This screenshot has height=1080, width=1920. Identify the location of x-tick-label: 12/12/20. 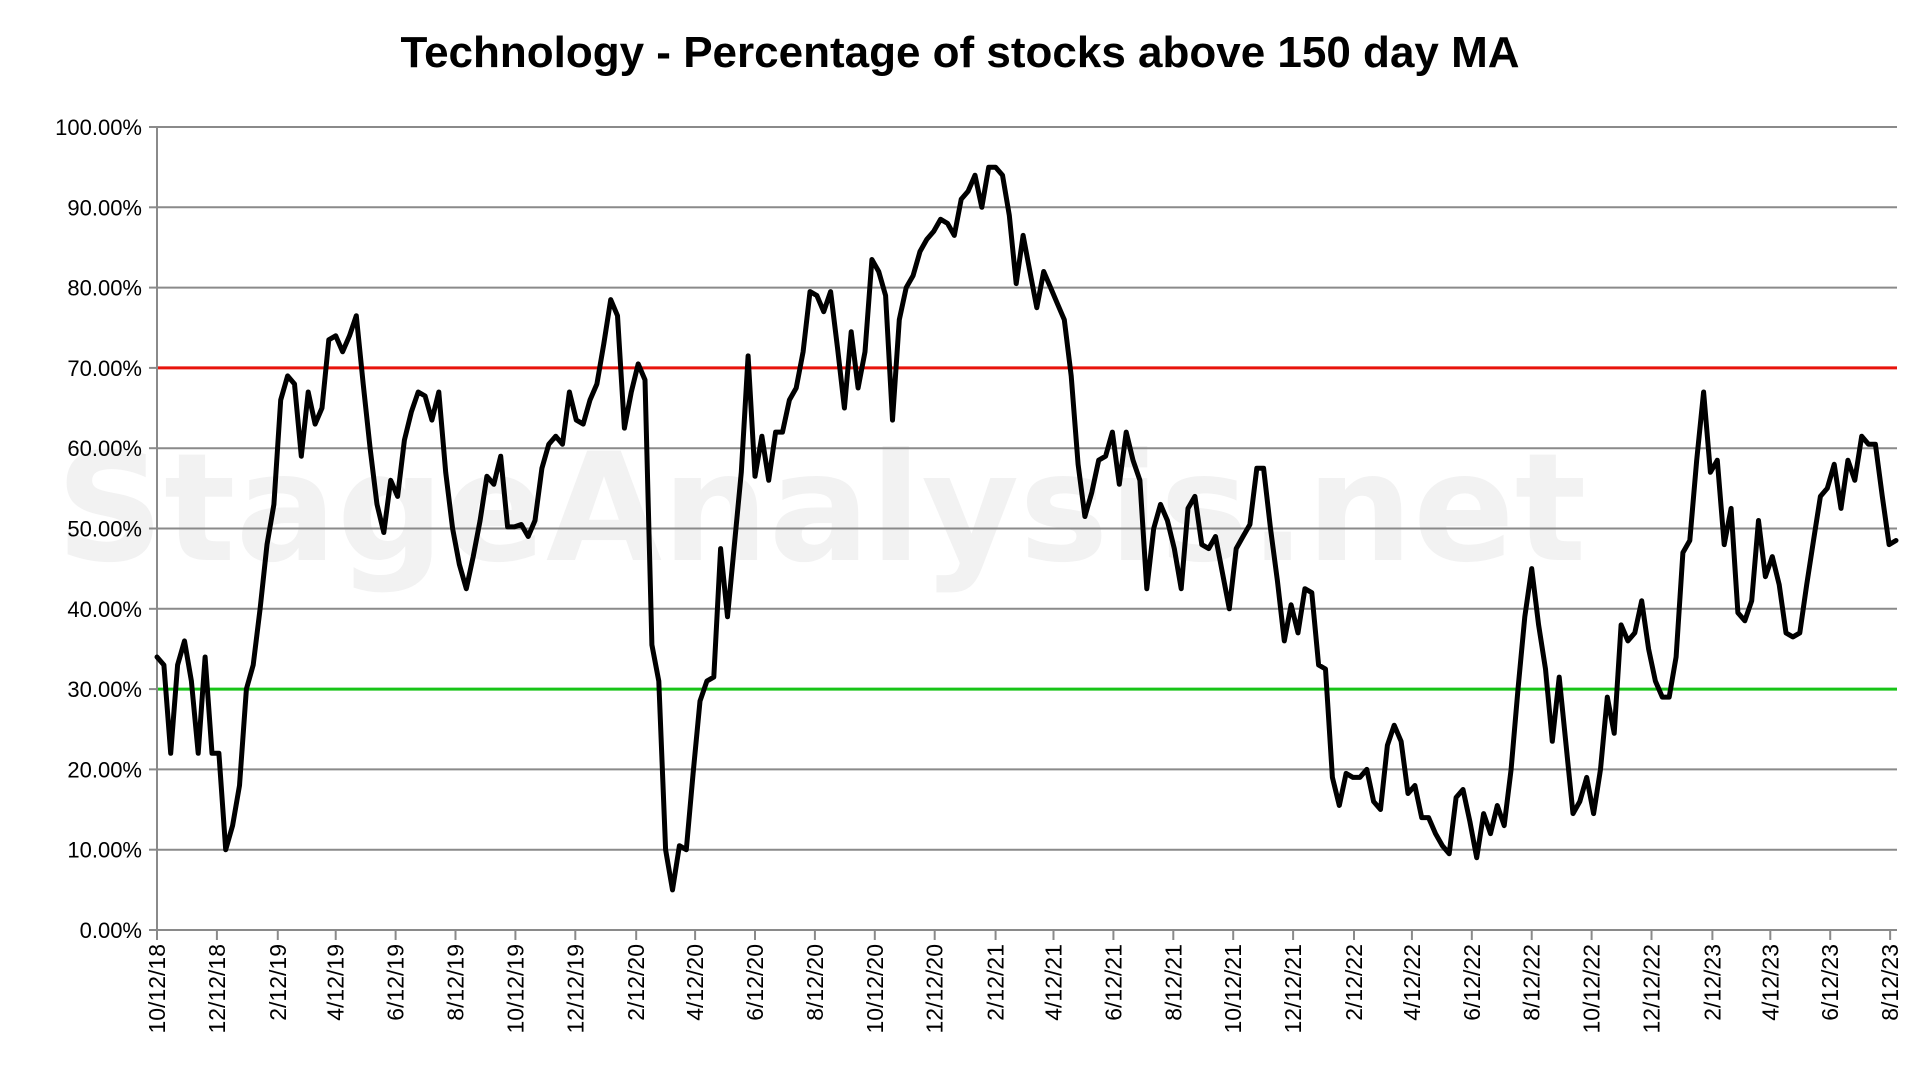
(935, 989).